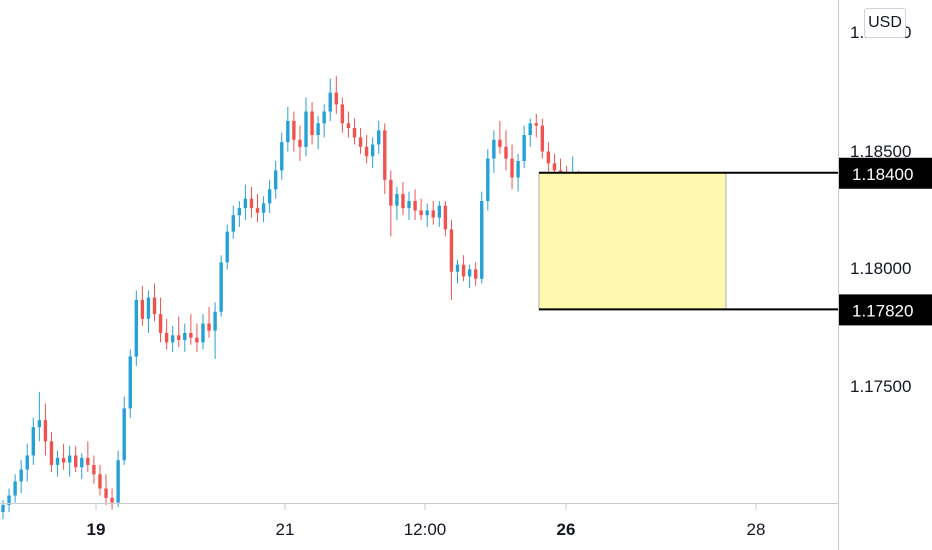 The height and width of the screenshot is (550, 932). I want to click on price-tag-lower-label: 1.17820, so click(882, 310).